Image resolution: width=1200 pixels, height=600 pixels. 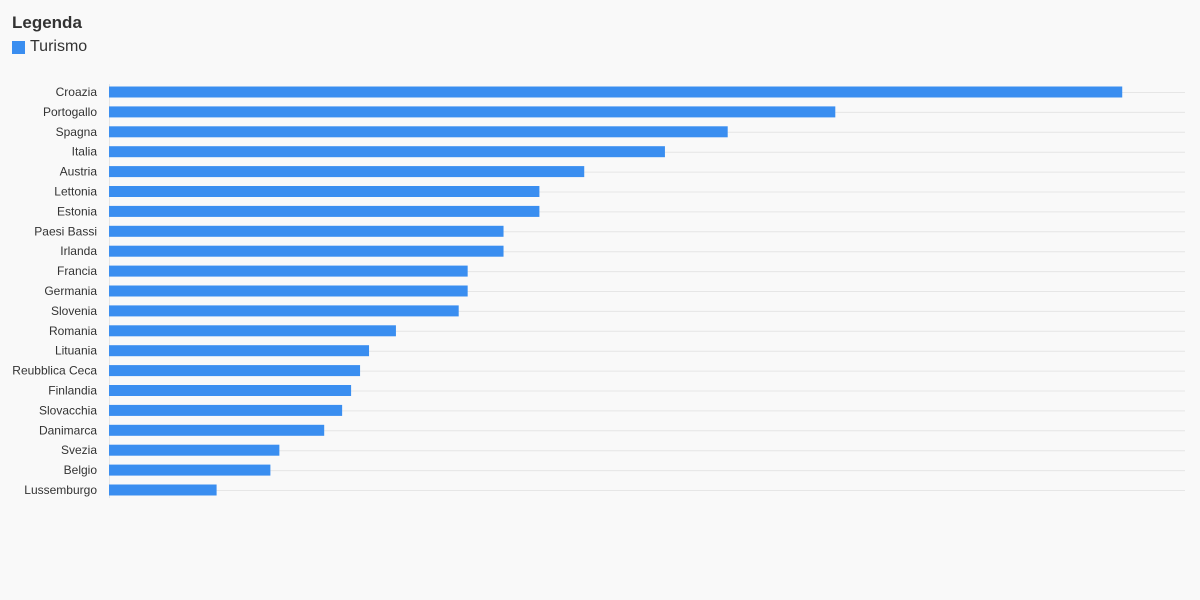 I want to click on bar-austria, so click(x=347, y=172).